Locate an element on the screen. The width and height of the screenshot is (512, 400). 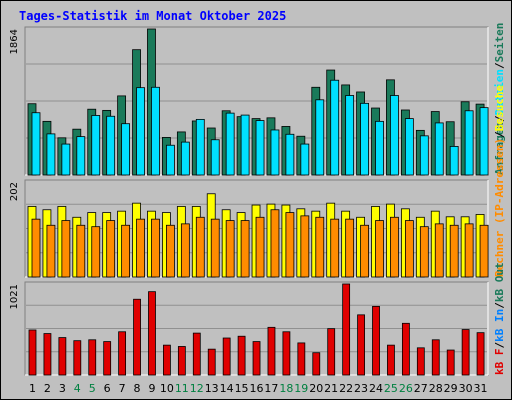
x-label-day-30: 30 is located at coordinates (466, 388).